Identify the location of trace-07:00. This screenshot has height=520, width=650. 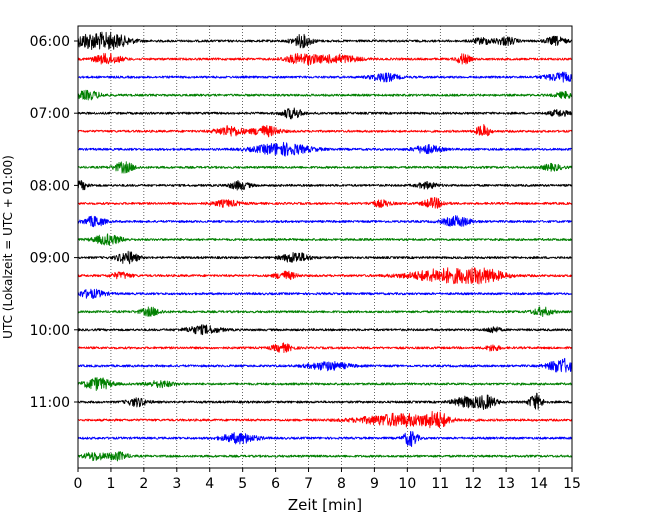
(325, 113).